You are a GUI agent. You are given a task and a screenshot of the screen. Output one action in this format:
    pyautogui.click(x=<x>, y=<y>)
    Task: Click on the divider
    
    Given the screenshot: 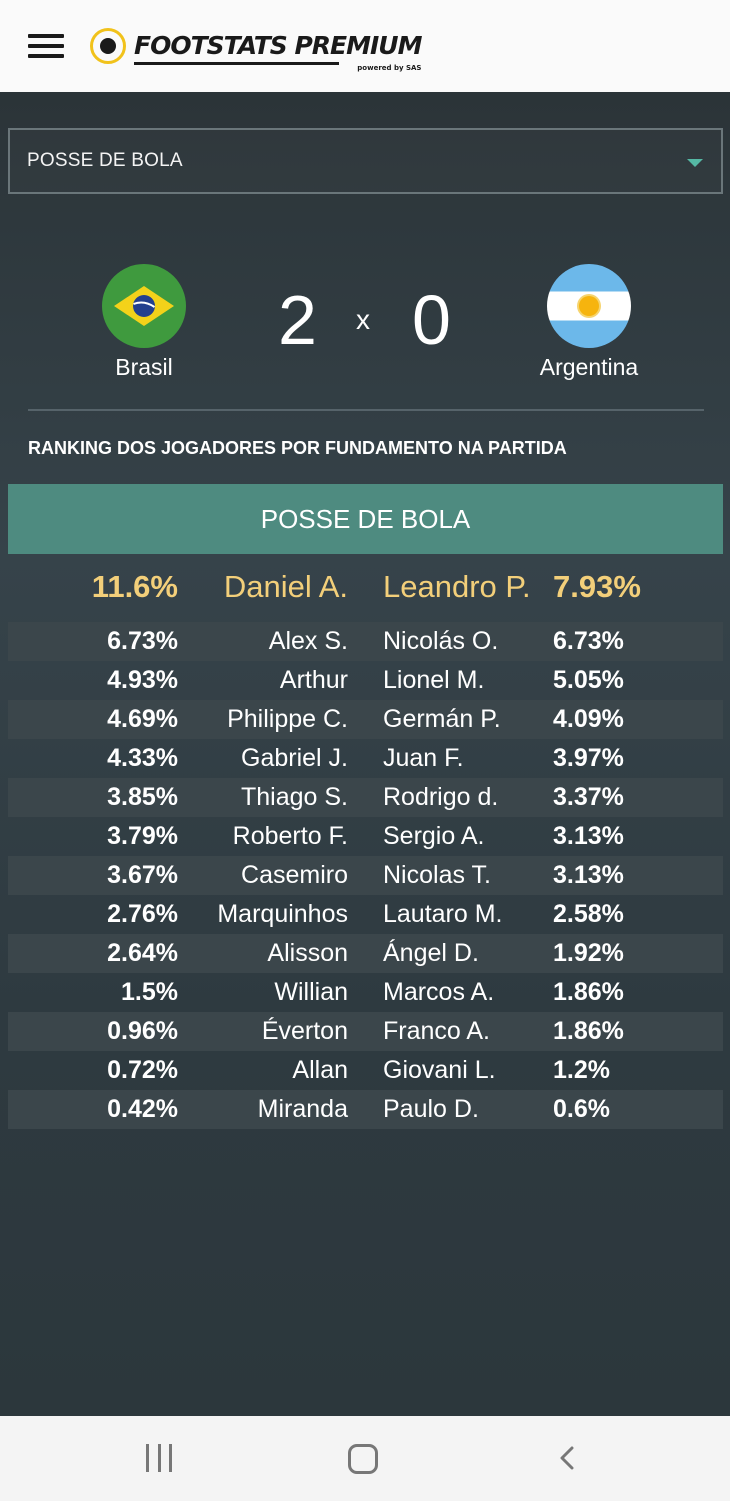 What is the action you would take?
    pyautogui.click(x=366, y=410)
    